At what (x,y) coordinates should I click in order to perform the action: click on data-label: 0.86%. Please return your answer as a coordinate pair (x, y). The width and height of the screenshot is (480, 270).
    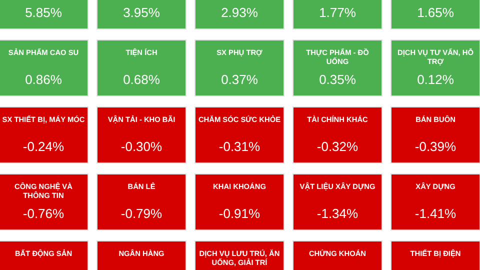
    Looking at the image, I should click on (43, 79).